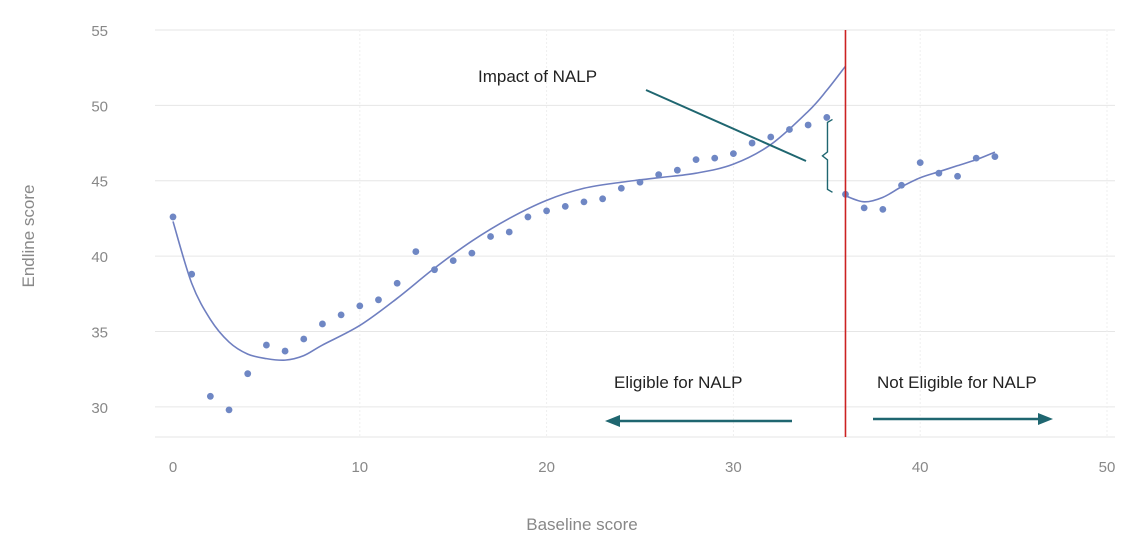  What do you see at coordinates (1107, 467) in the screenshot?
I see `x-tick-label: 50` at bounding box center [1107, 467].